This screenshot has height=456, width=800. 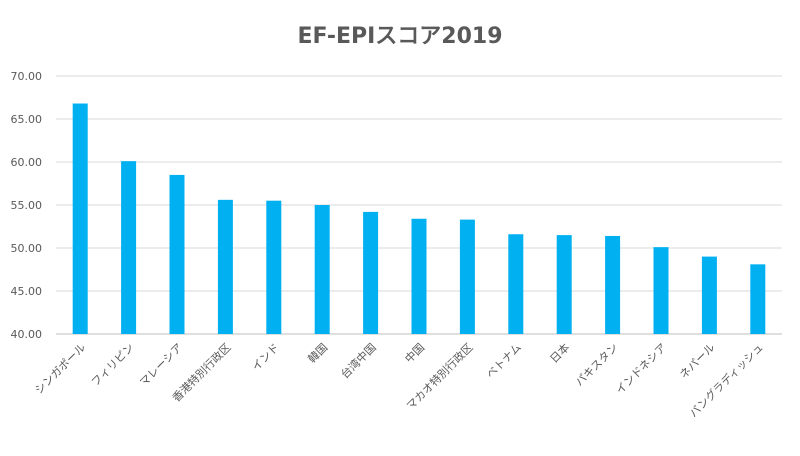 What do you see at coordinates (504, 361) in the screenshot?
I see `x-tick-label: ベトナム` at bounding box center [504, 361].